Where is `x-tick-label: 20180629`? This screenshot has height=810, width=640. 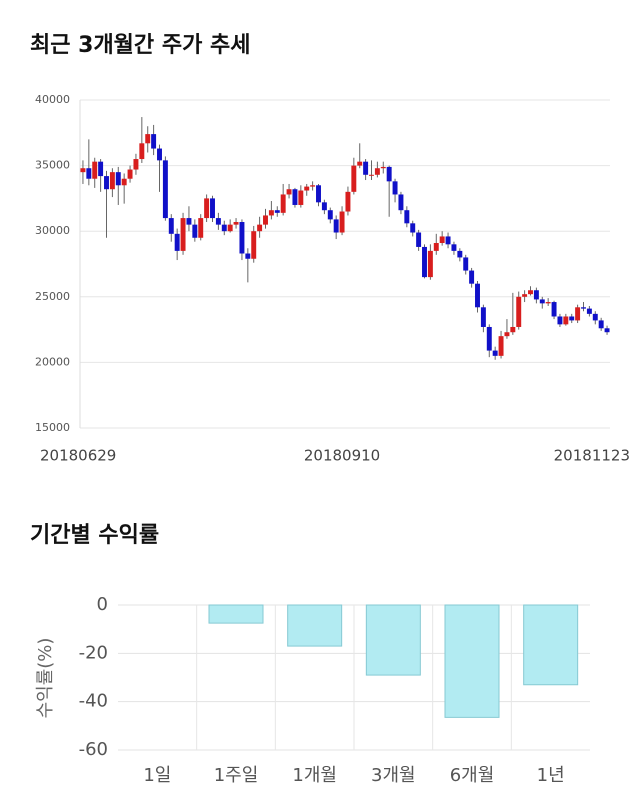 x-tick-label: 20180629 is located at coordinates (78, 456).